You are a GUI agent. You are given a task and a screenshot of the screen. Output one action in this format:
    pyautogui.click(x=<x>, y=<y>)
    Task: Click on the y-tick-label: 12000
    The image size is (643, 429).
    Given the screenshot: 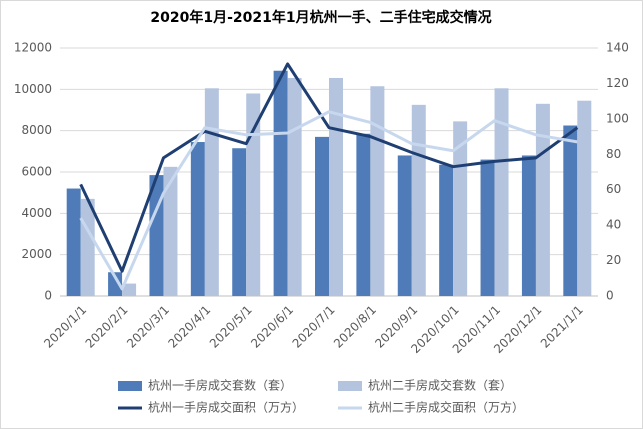 What is the action you would take?
    pyautogui.click(x=33, y=48)
    